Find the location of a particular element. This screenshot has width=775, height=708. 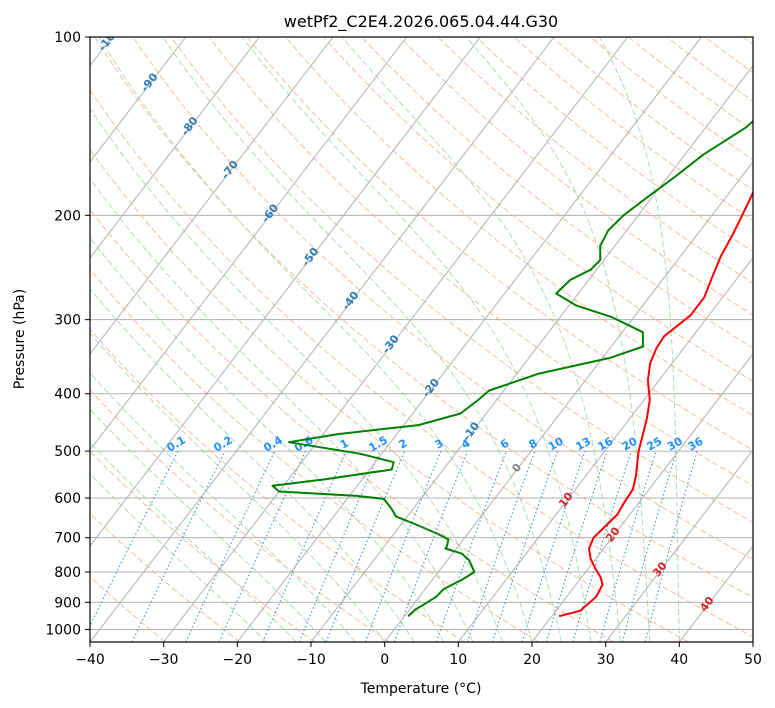

y-tick-label: 500 is located at coordinates (67, 452).